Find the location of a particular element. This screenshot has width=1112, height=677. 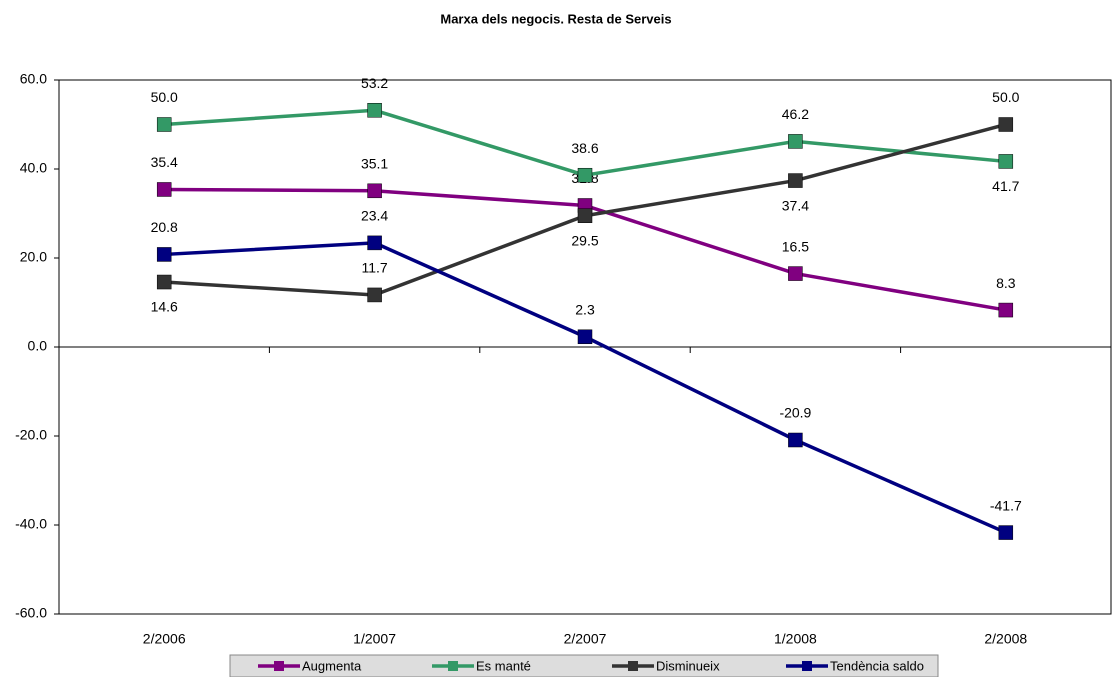

y-tick-label: -60.0 is located at coordinates (31, 613).